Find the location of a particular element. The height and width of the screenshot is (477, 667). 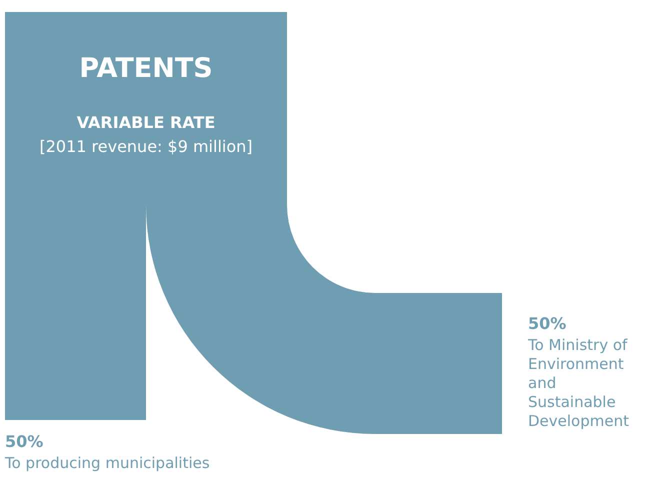

text: [2011 revenue: $9 million] is located at coordinates (146, 146).